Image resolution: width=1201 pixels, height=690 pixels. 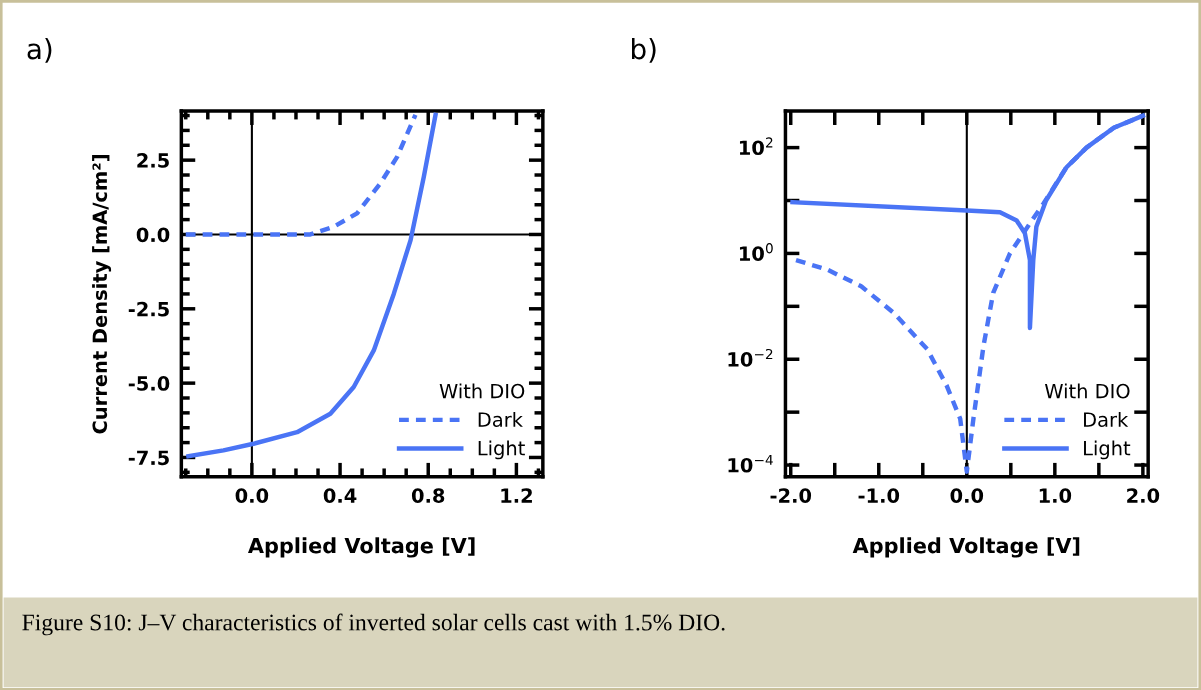 What do you see at coordinates (516, 495) in the screenshot?
I see `x-tick-label: 1.2` at bounding box center [516, 495].